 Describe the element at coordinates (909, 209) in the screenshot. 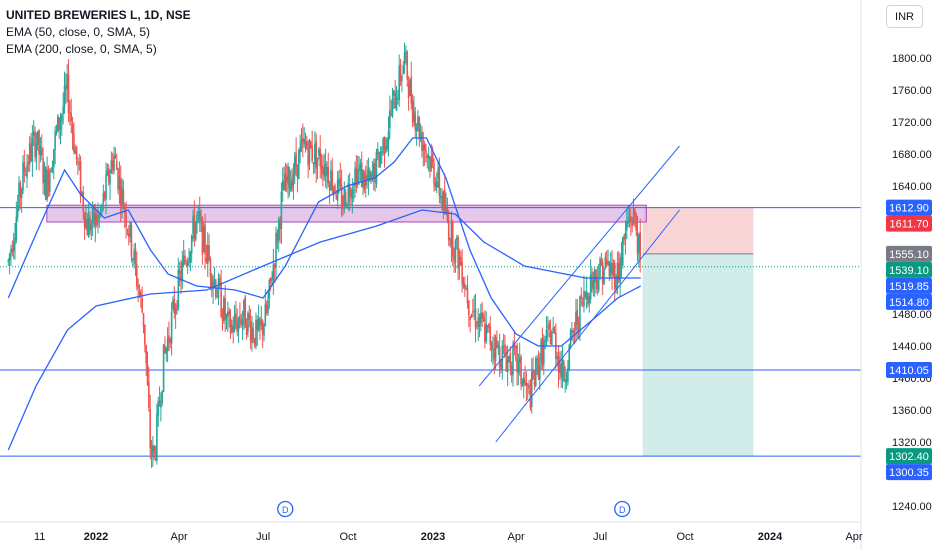

I see `price-label-text: 1612.90` at that location.